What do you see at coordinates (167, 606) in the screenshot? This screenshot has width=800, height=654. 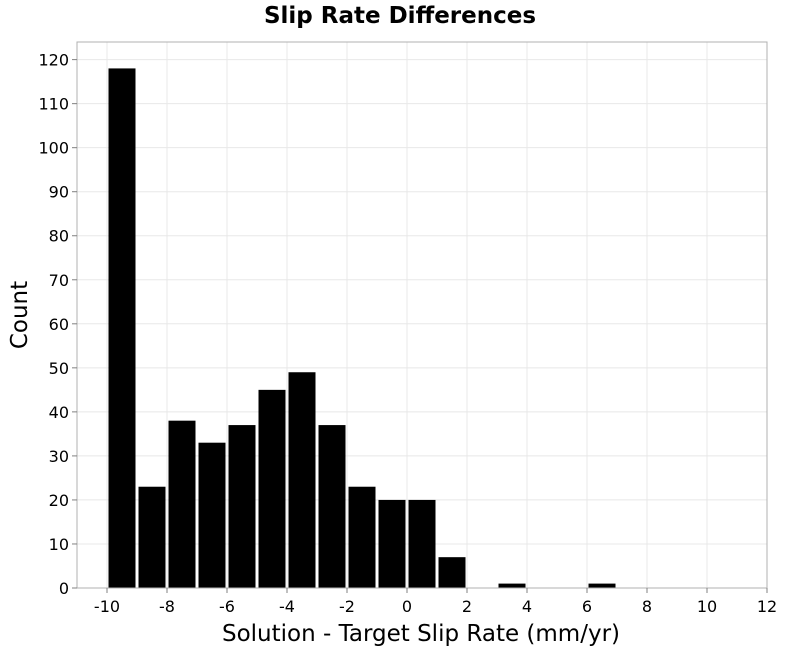 I see `x-tick-label: -8` at bounding box center [167, 606].